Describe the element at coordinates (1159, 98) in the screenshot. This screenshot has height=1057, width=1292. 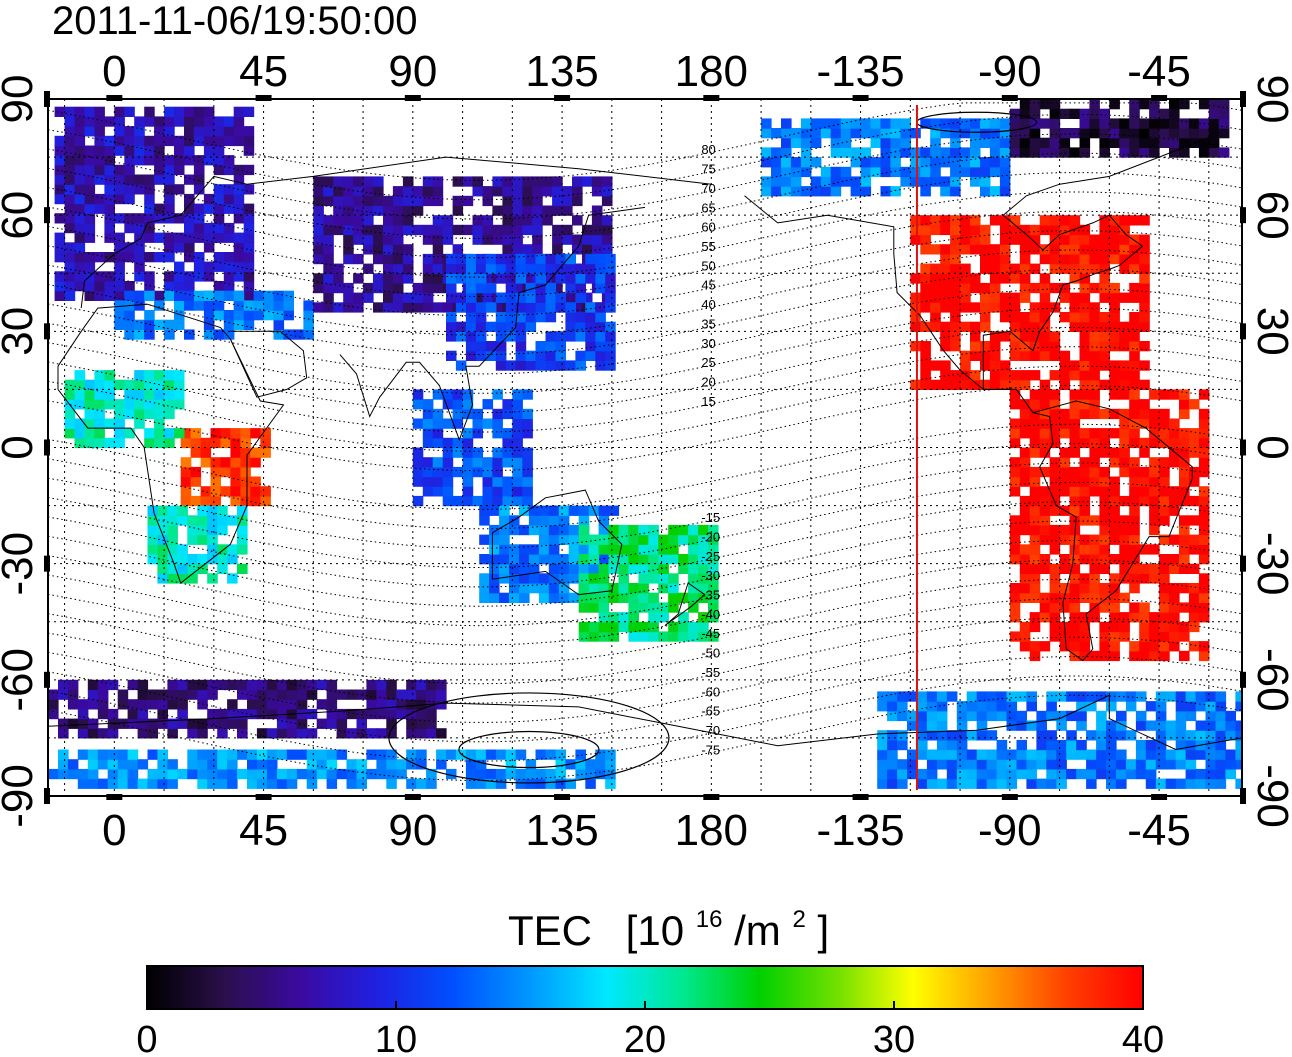
I see `frame-tick-top` at that location.